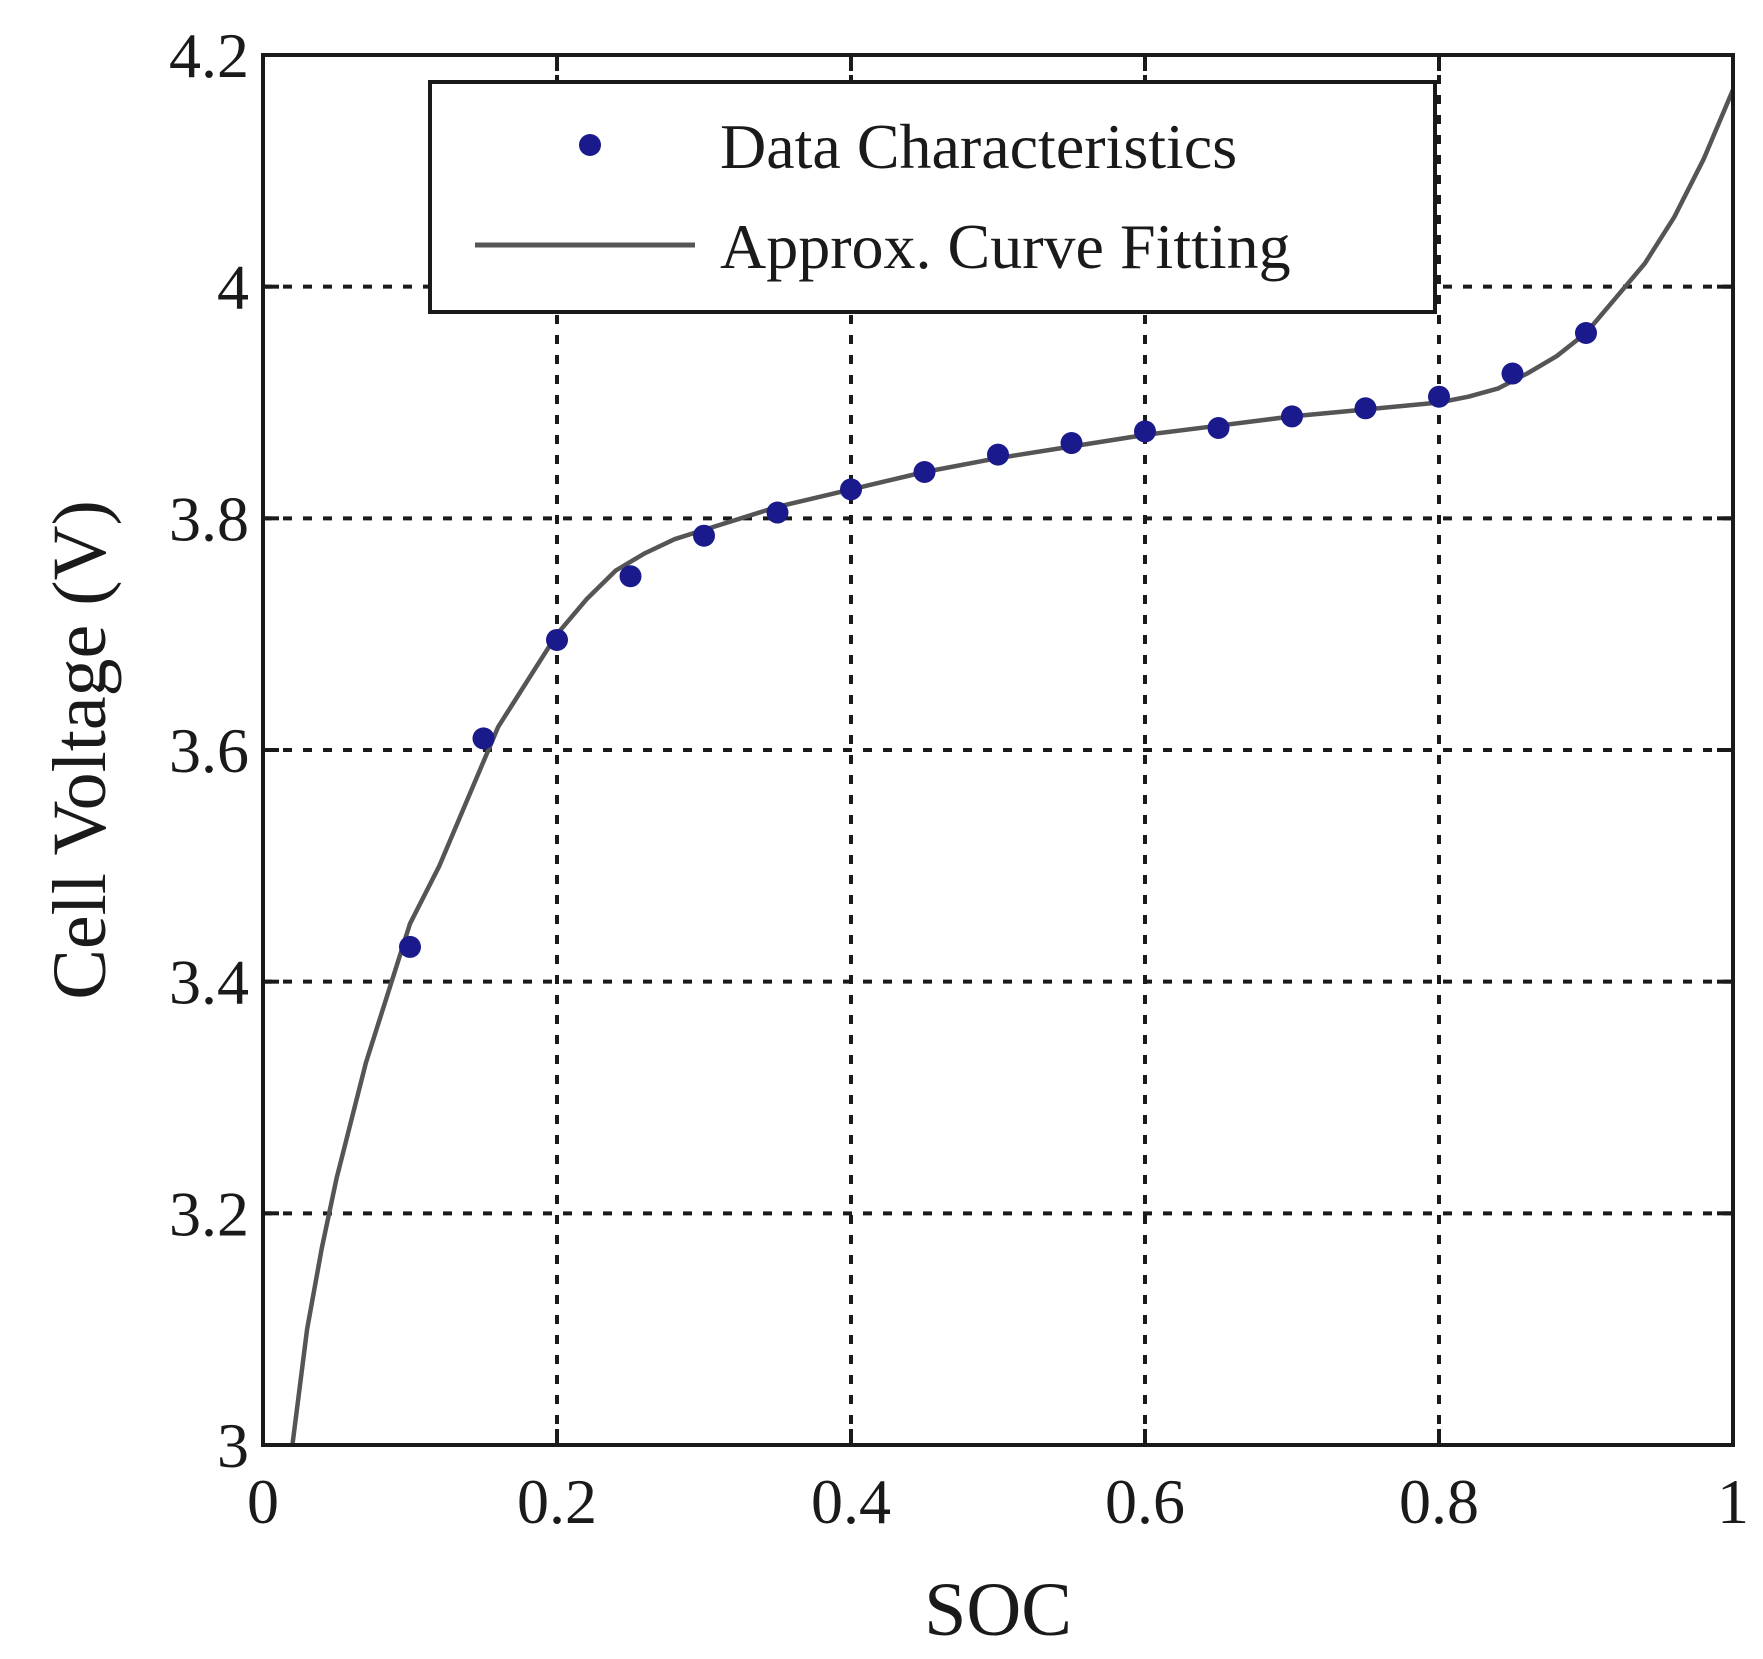  I want to click on x-tick-label: 0.4, so click(851, 1501).